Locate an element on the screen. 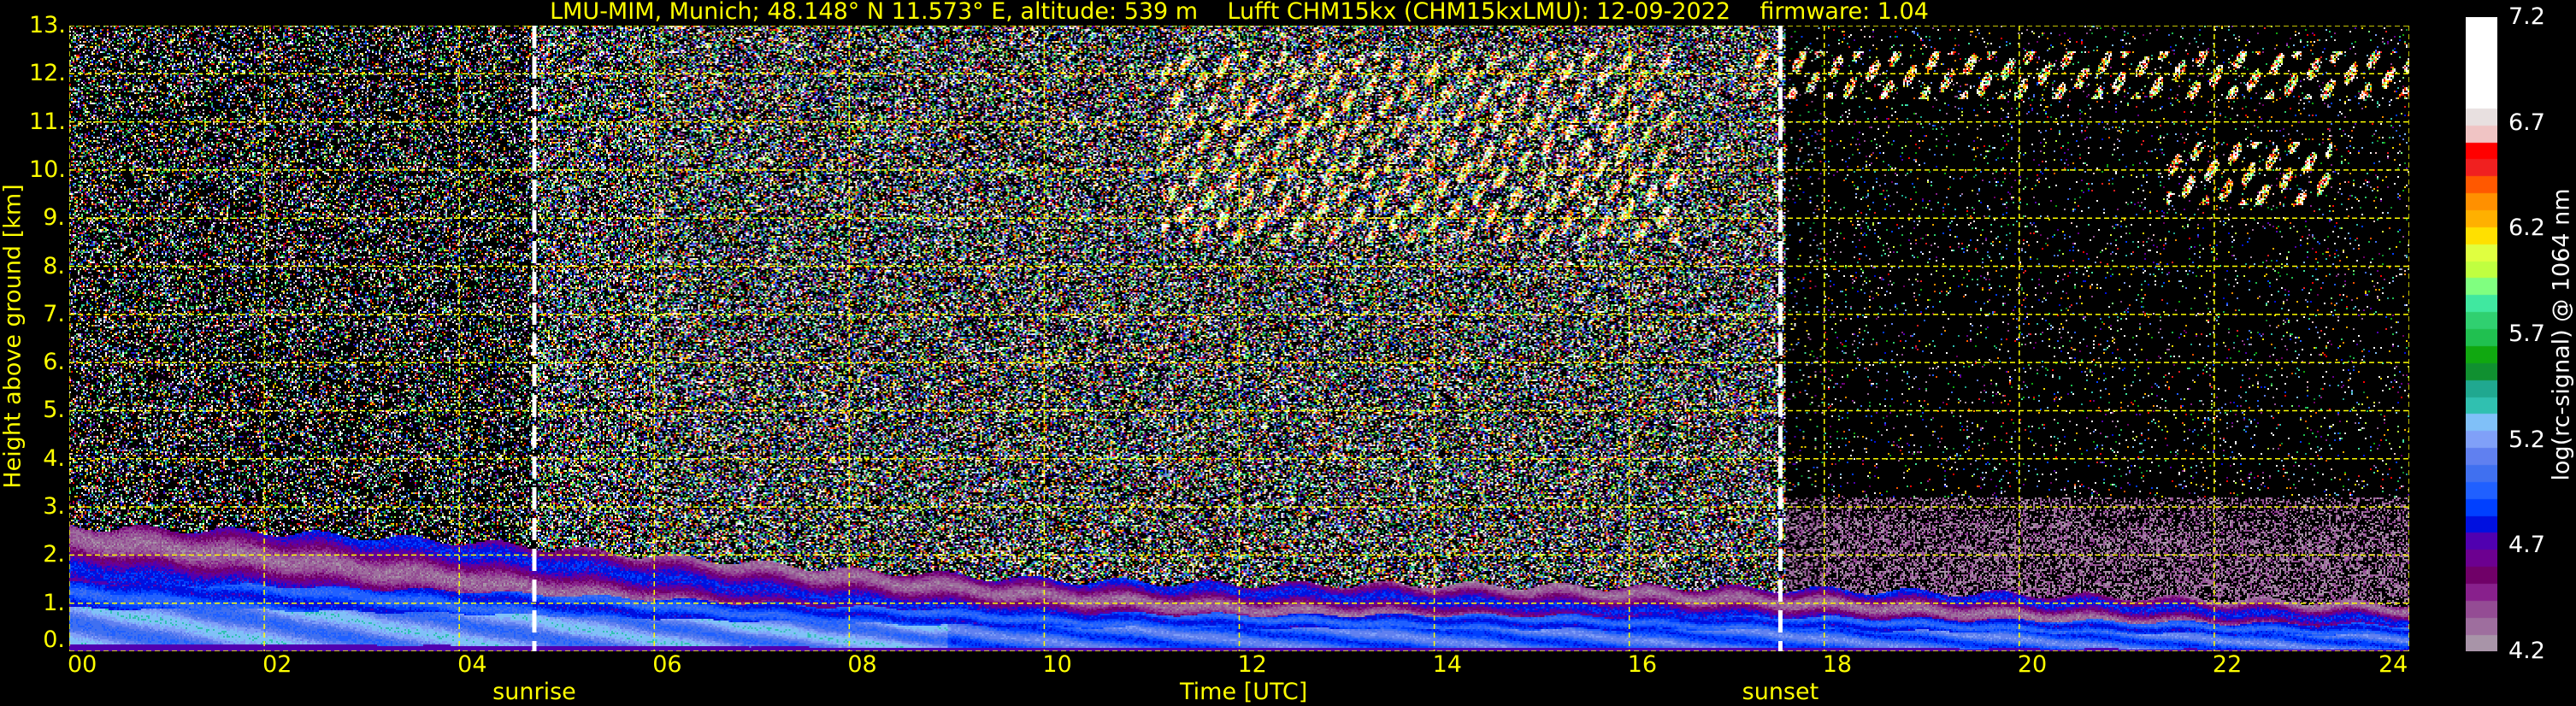 This screenshot has width=2576, height=706. x-tick-label: 12 is located at coordinates (1252, 664).